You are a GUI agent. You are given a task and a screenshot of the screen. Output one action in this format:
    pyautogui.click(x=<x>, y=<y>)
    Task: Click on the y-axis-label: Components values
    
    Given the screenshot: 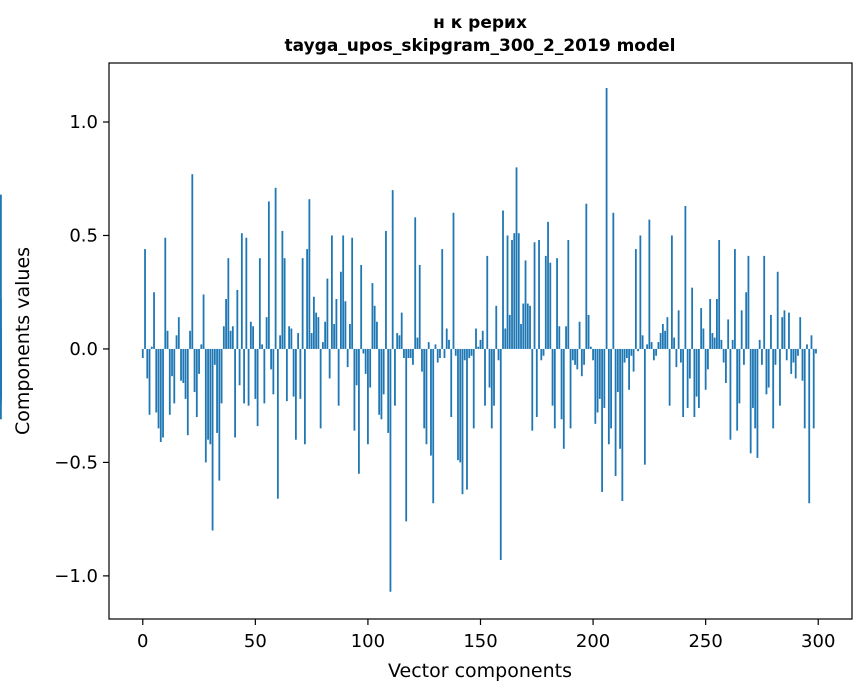 What is the action you would take?
    pyautogui.click(x=23, y=341)
    